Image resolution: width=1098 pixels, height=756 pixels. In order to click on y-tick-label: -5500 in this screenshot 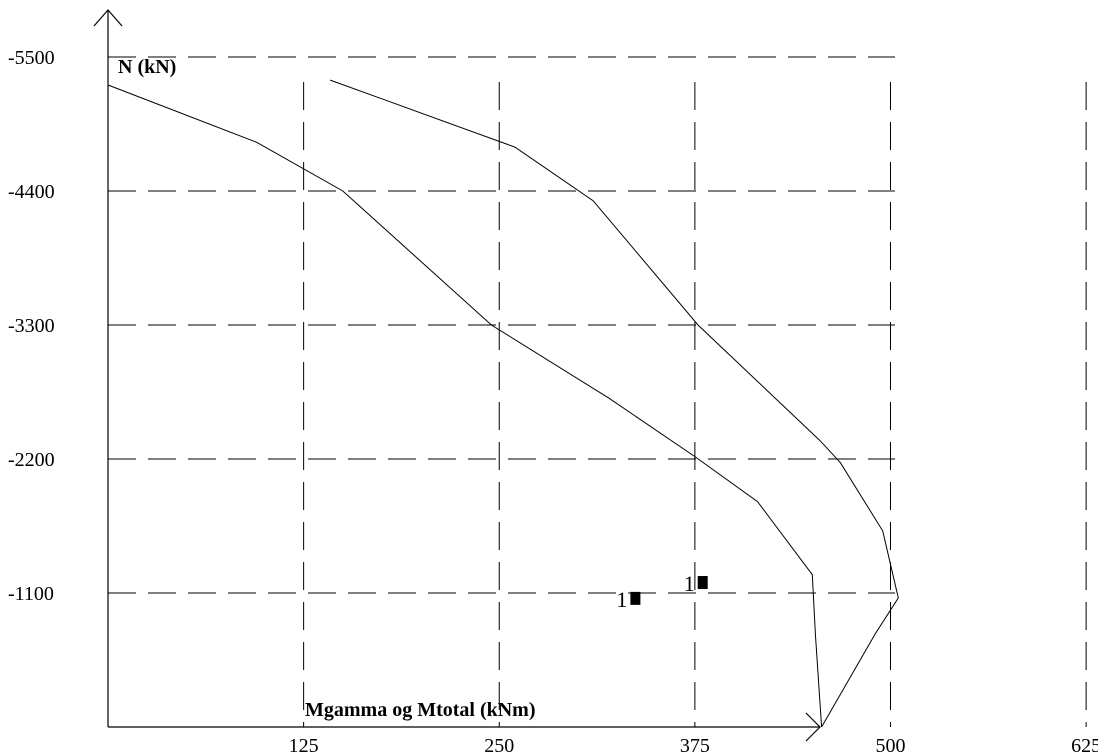, I will do `click(31, 58)`.